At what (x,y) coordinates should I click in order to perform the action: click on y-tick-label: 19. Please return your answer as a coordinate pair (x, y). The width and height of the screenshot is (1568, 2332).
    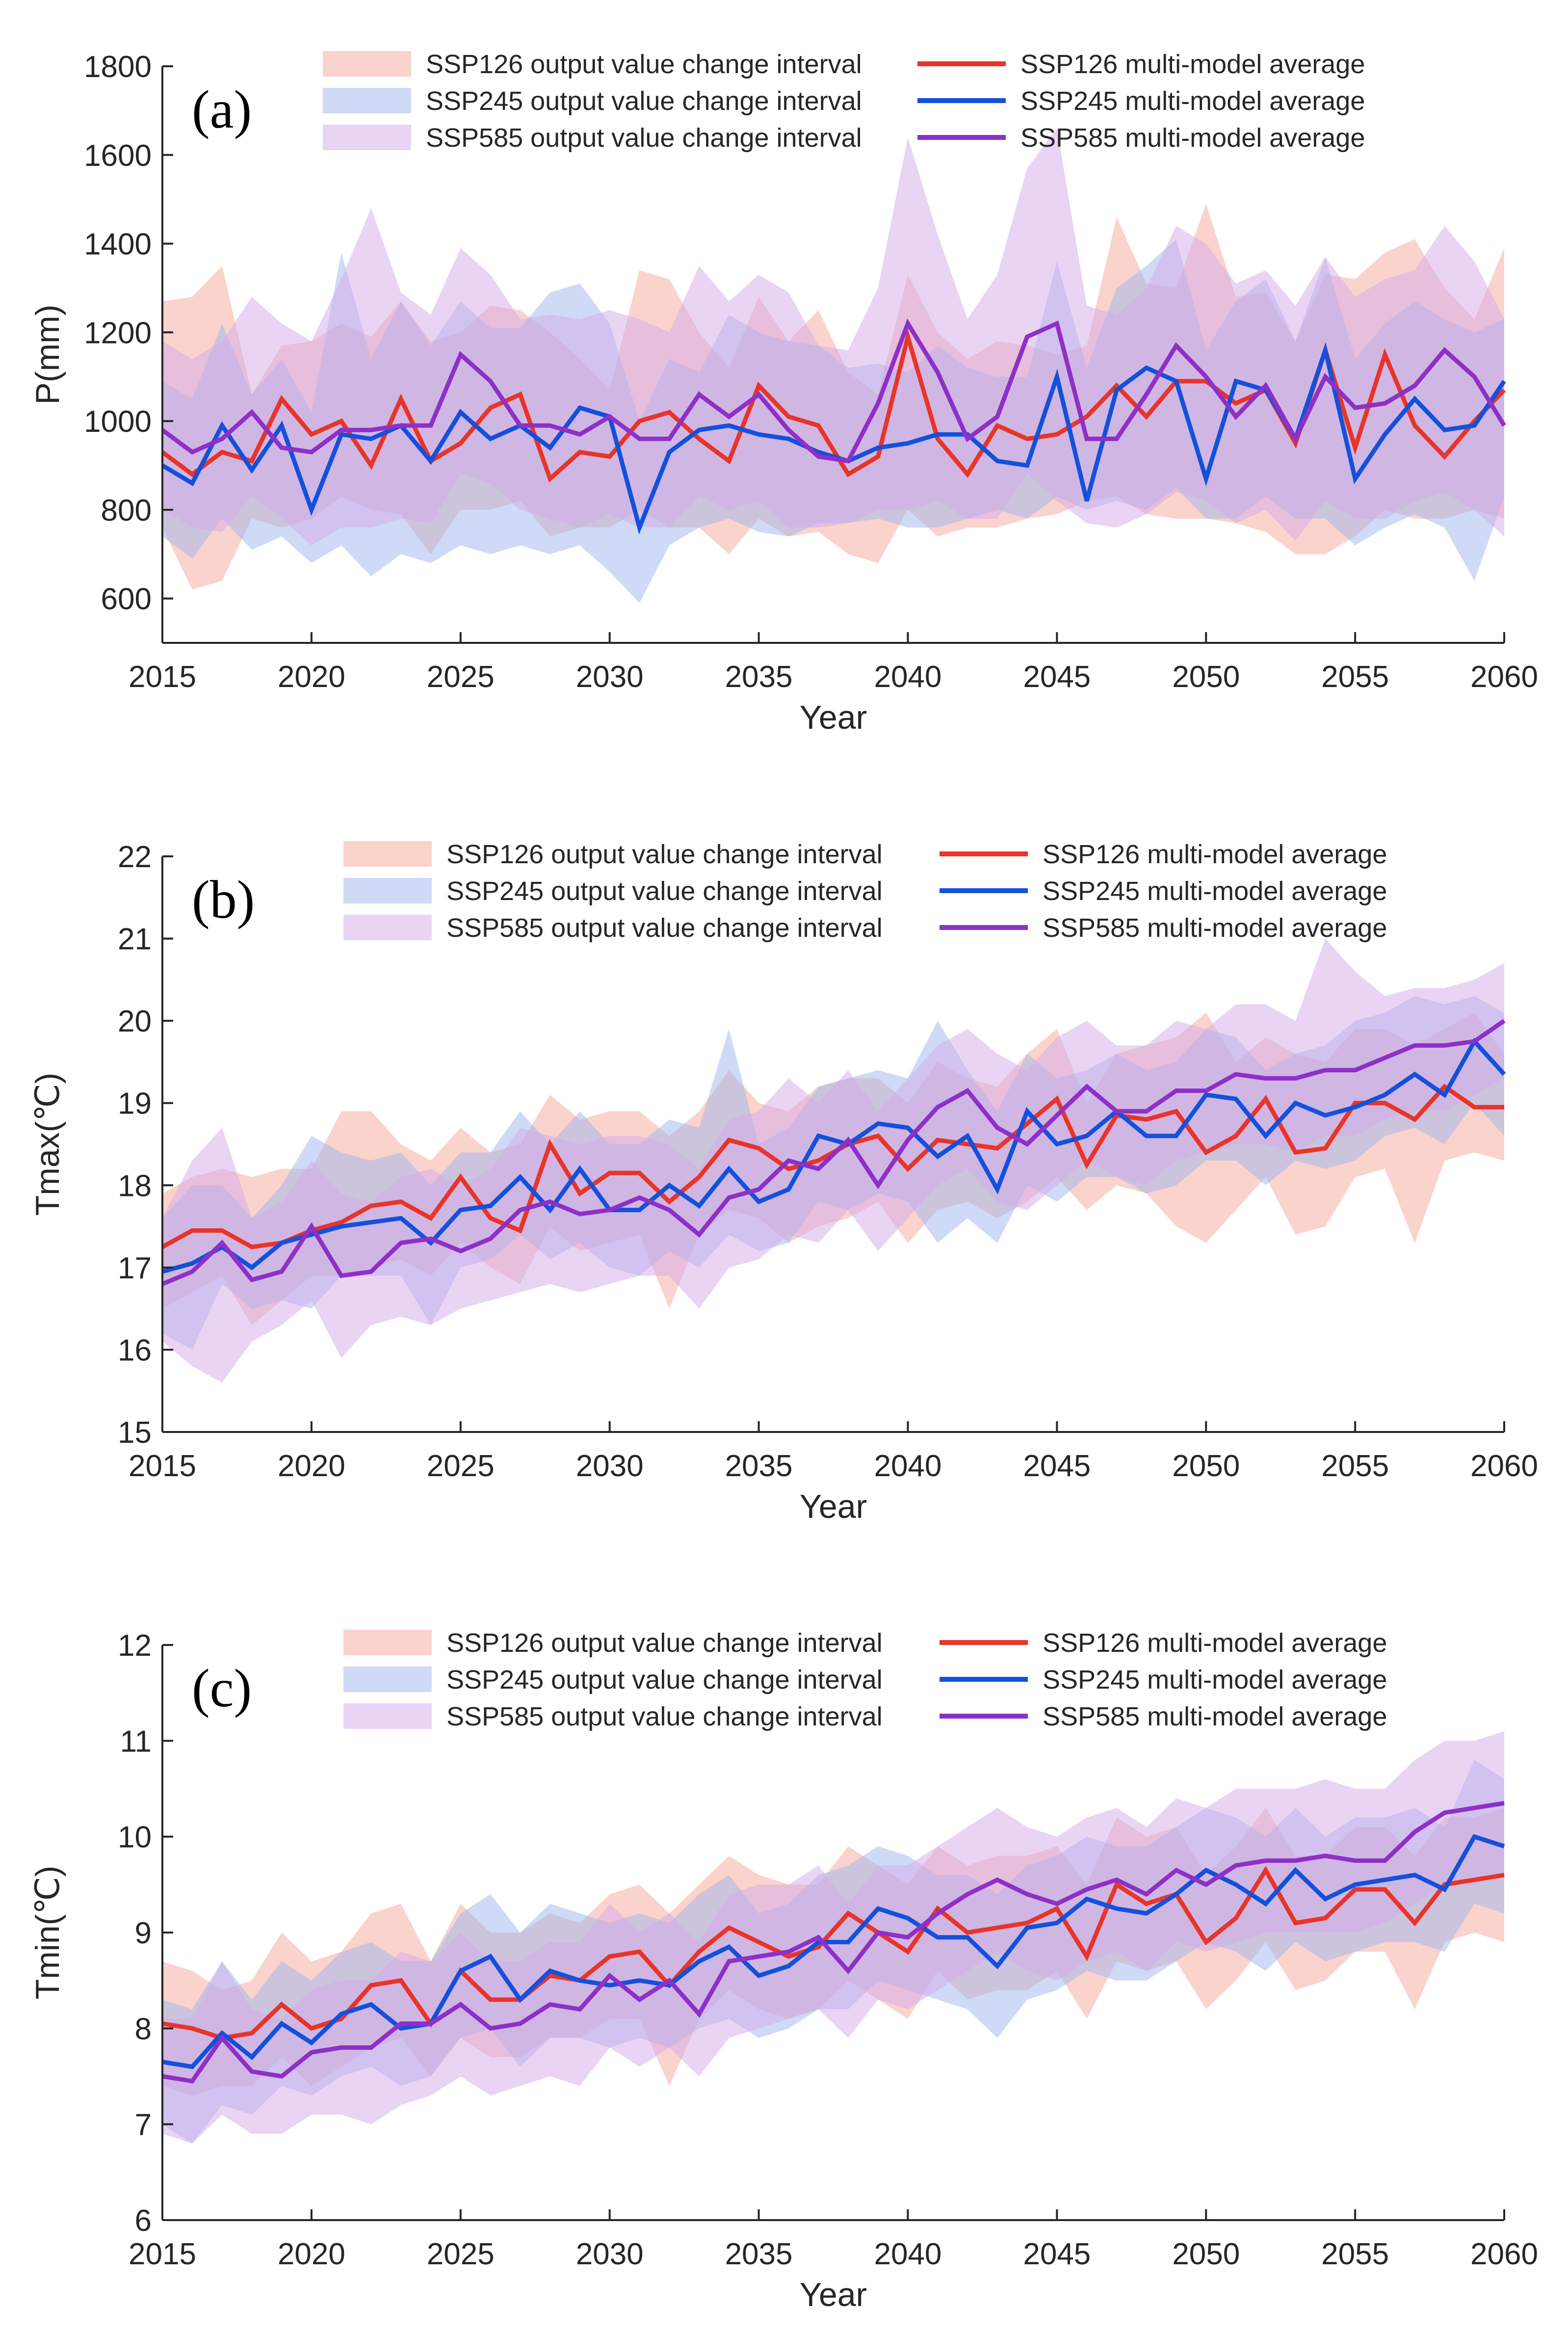
    Looking at the image, I should click on (135, 1104).